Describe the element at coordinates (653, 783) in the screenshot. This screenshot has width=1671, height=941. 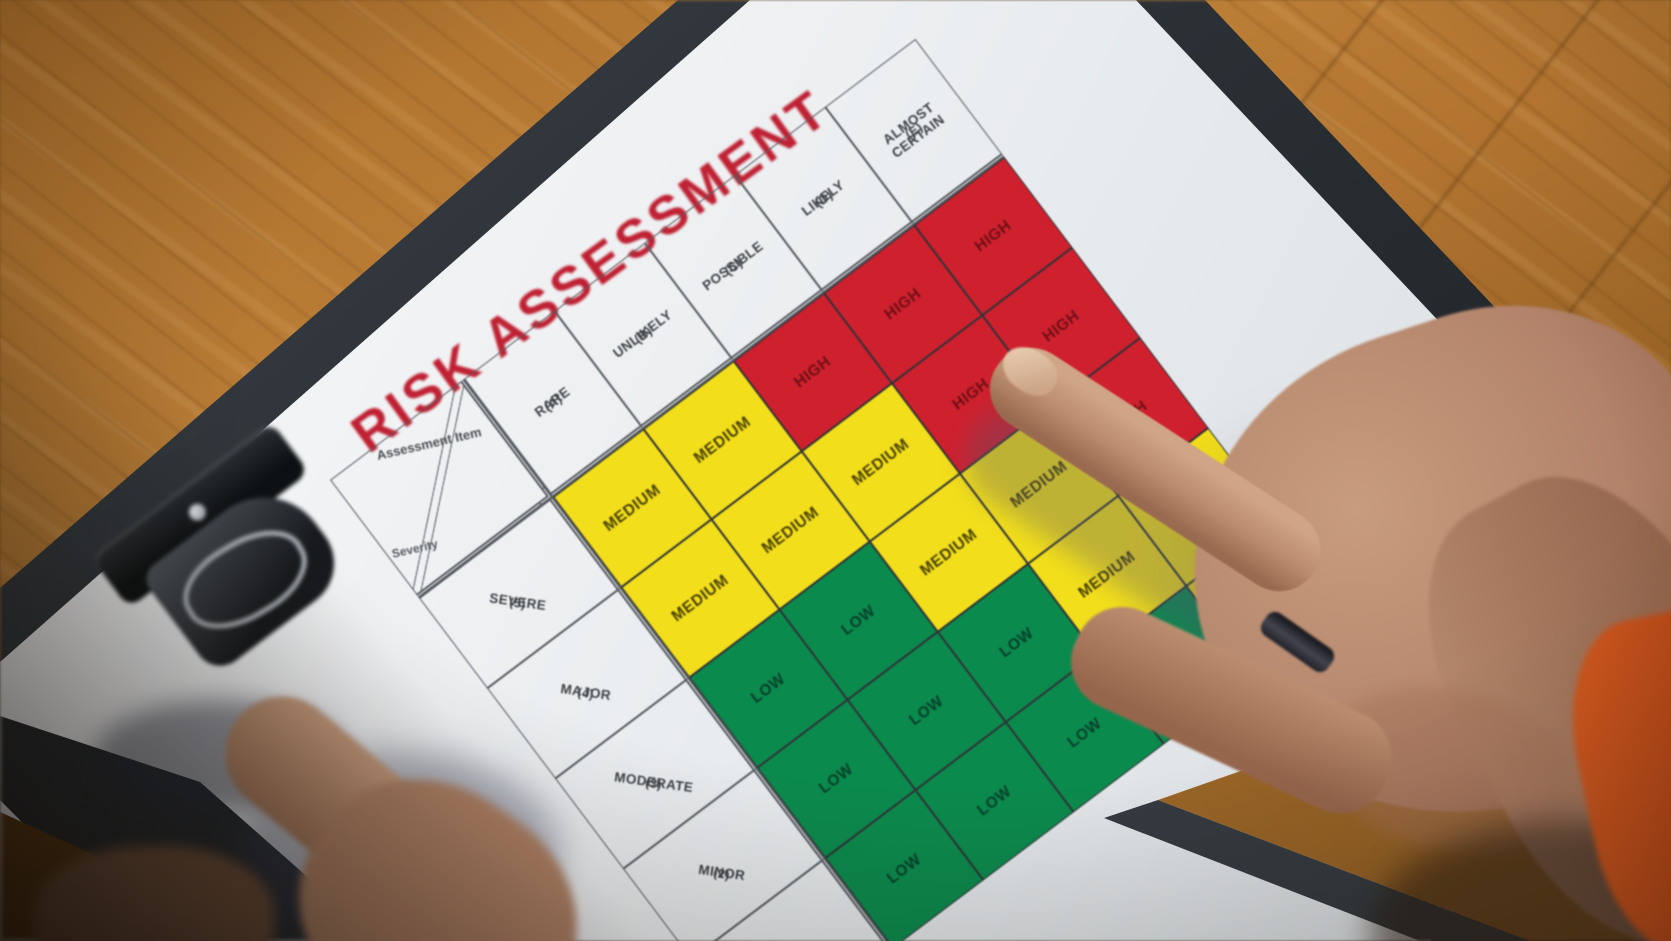
I see `severity-code: (3)` at that location.